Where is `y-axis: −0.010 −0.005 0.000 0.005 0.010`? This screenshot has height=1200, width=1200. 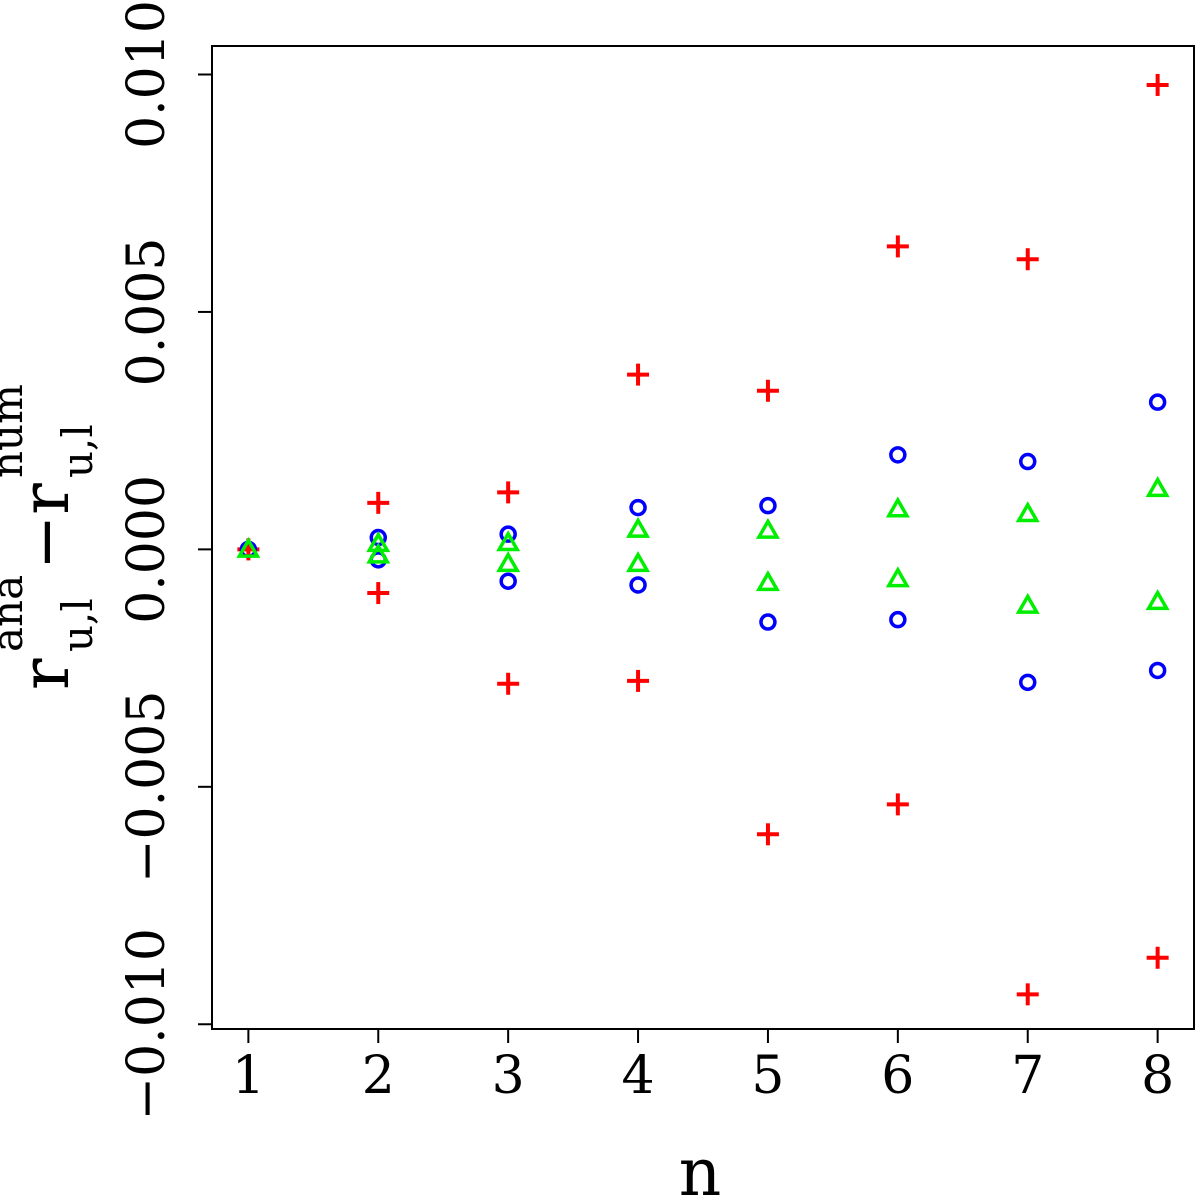
y-axis: −0.010 −0.005 0.000 0.005 0.010 is located at coordinates (164, 560).